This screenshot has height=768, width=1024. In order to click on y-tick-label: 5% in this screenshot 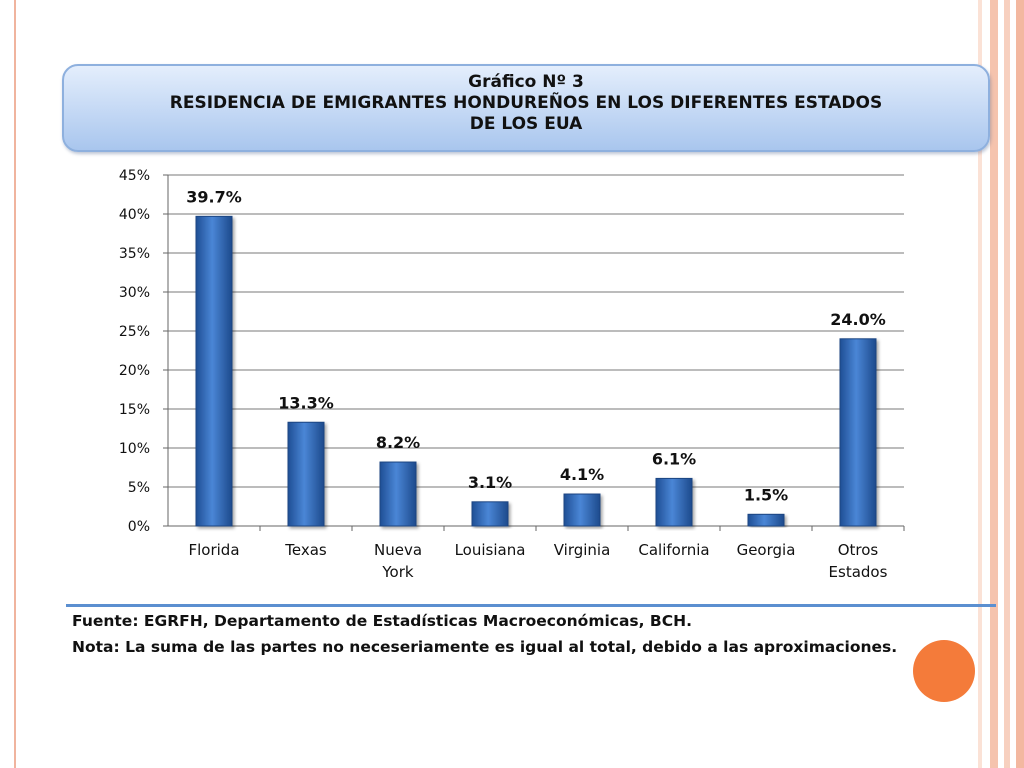, I will do `click(139, 488)`.